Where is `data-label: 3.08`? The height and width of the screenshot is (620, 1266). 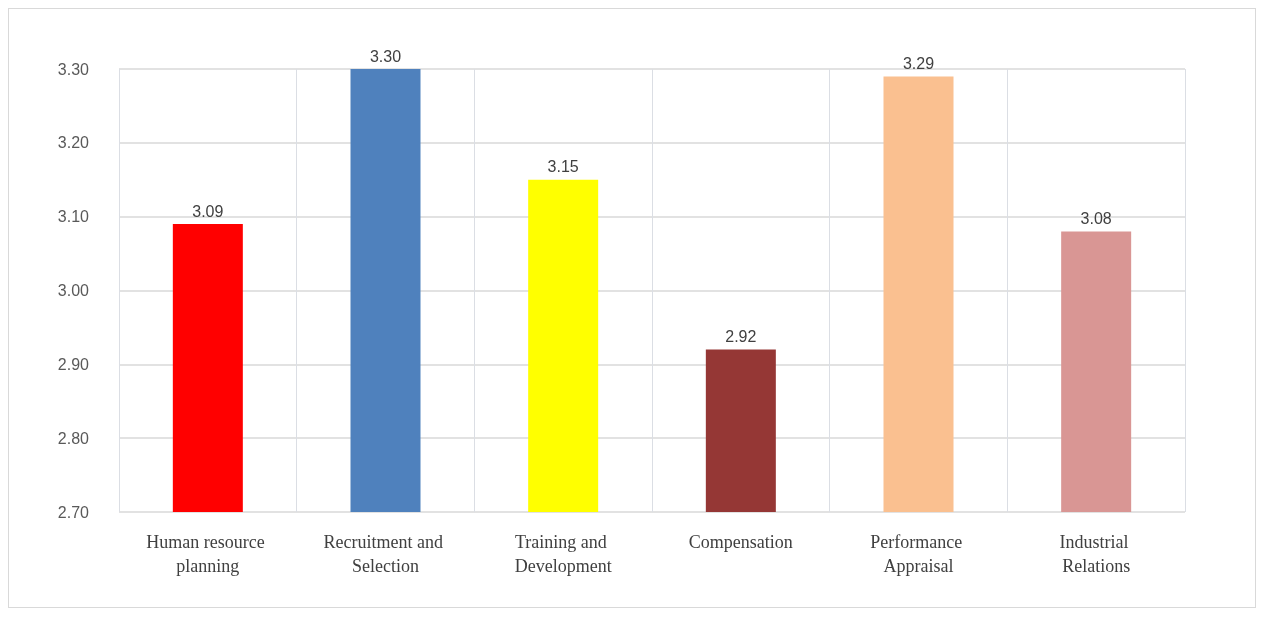 data-label: 3.08 is located at coordinates (1096, 218).